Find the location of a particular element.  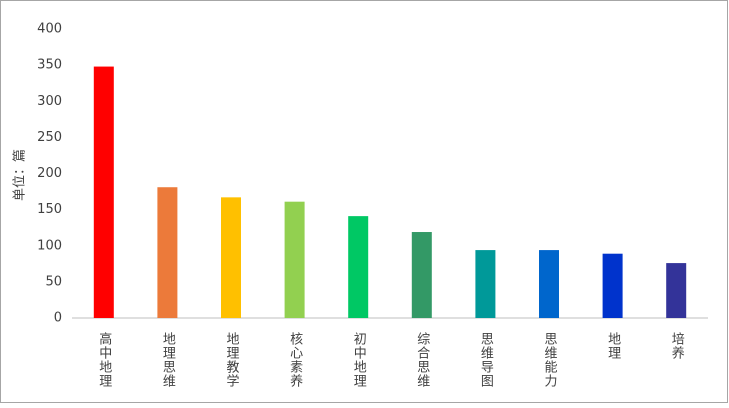

y-tick-label: 150 is located at coordinates (49, 209).